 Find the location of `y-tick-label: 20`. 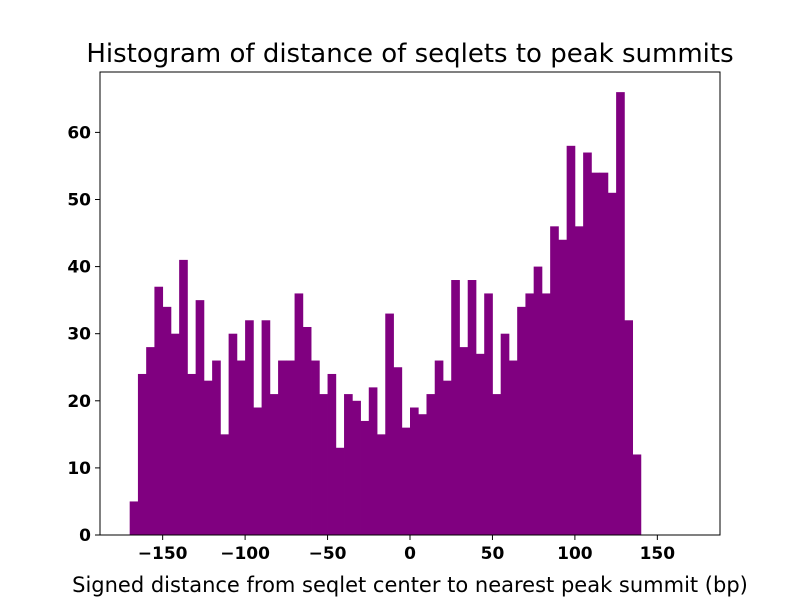

y-tick-label: 20 is located at coordinates (79, 402).